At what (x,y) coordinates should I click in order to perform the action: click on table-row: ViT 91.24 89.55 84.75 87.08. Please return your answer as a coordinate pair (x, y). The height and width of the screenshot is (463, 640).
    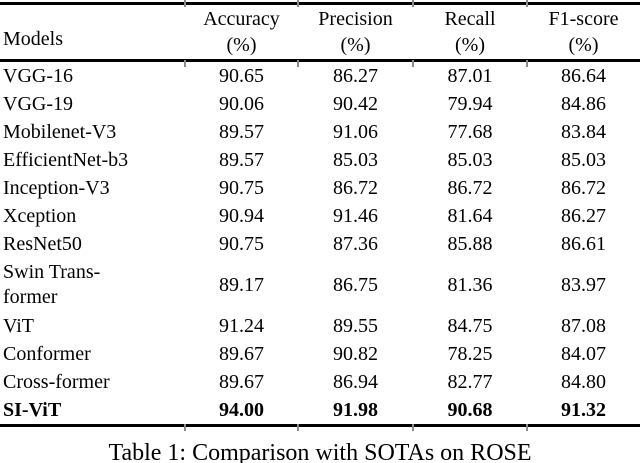
    Looking at the image, I should click on (320, 326).